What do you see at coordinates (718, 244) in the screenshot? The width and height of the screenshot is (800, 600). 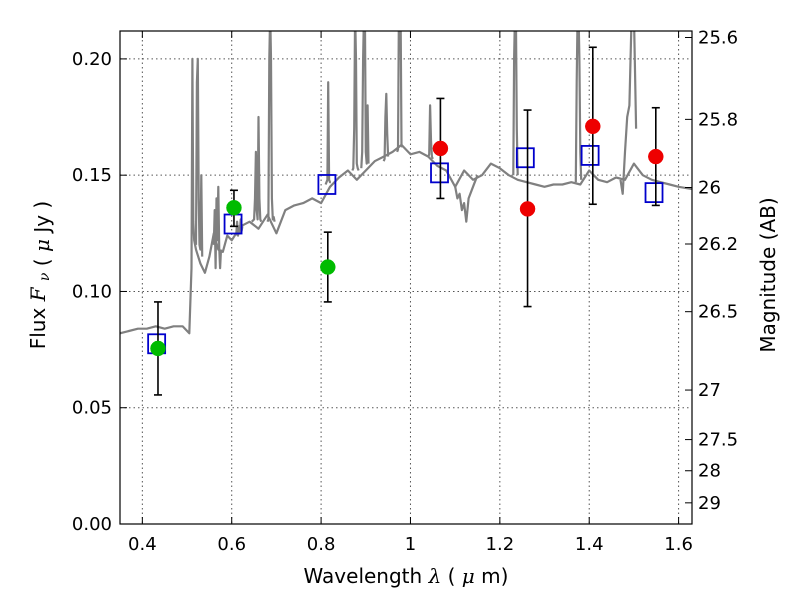 I see `right-tick-label: 26.2` at bounding box center [718, 244].